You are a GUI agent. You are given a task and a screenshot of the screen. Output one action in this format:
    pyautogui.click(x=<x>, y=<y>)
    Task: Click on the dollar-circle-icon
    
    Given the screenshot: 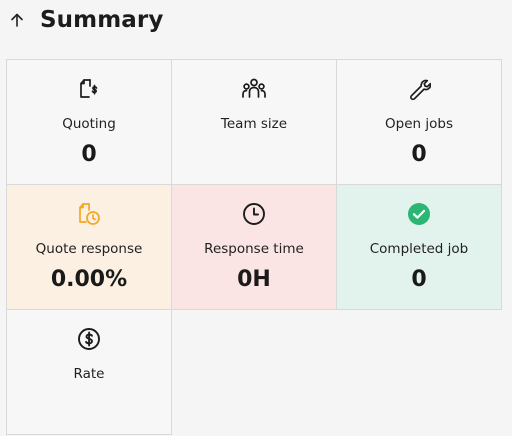 What is the action you would take?
    pyautogui.click(x=89, y=339)
    